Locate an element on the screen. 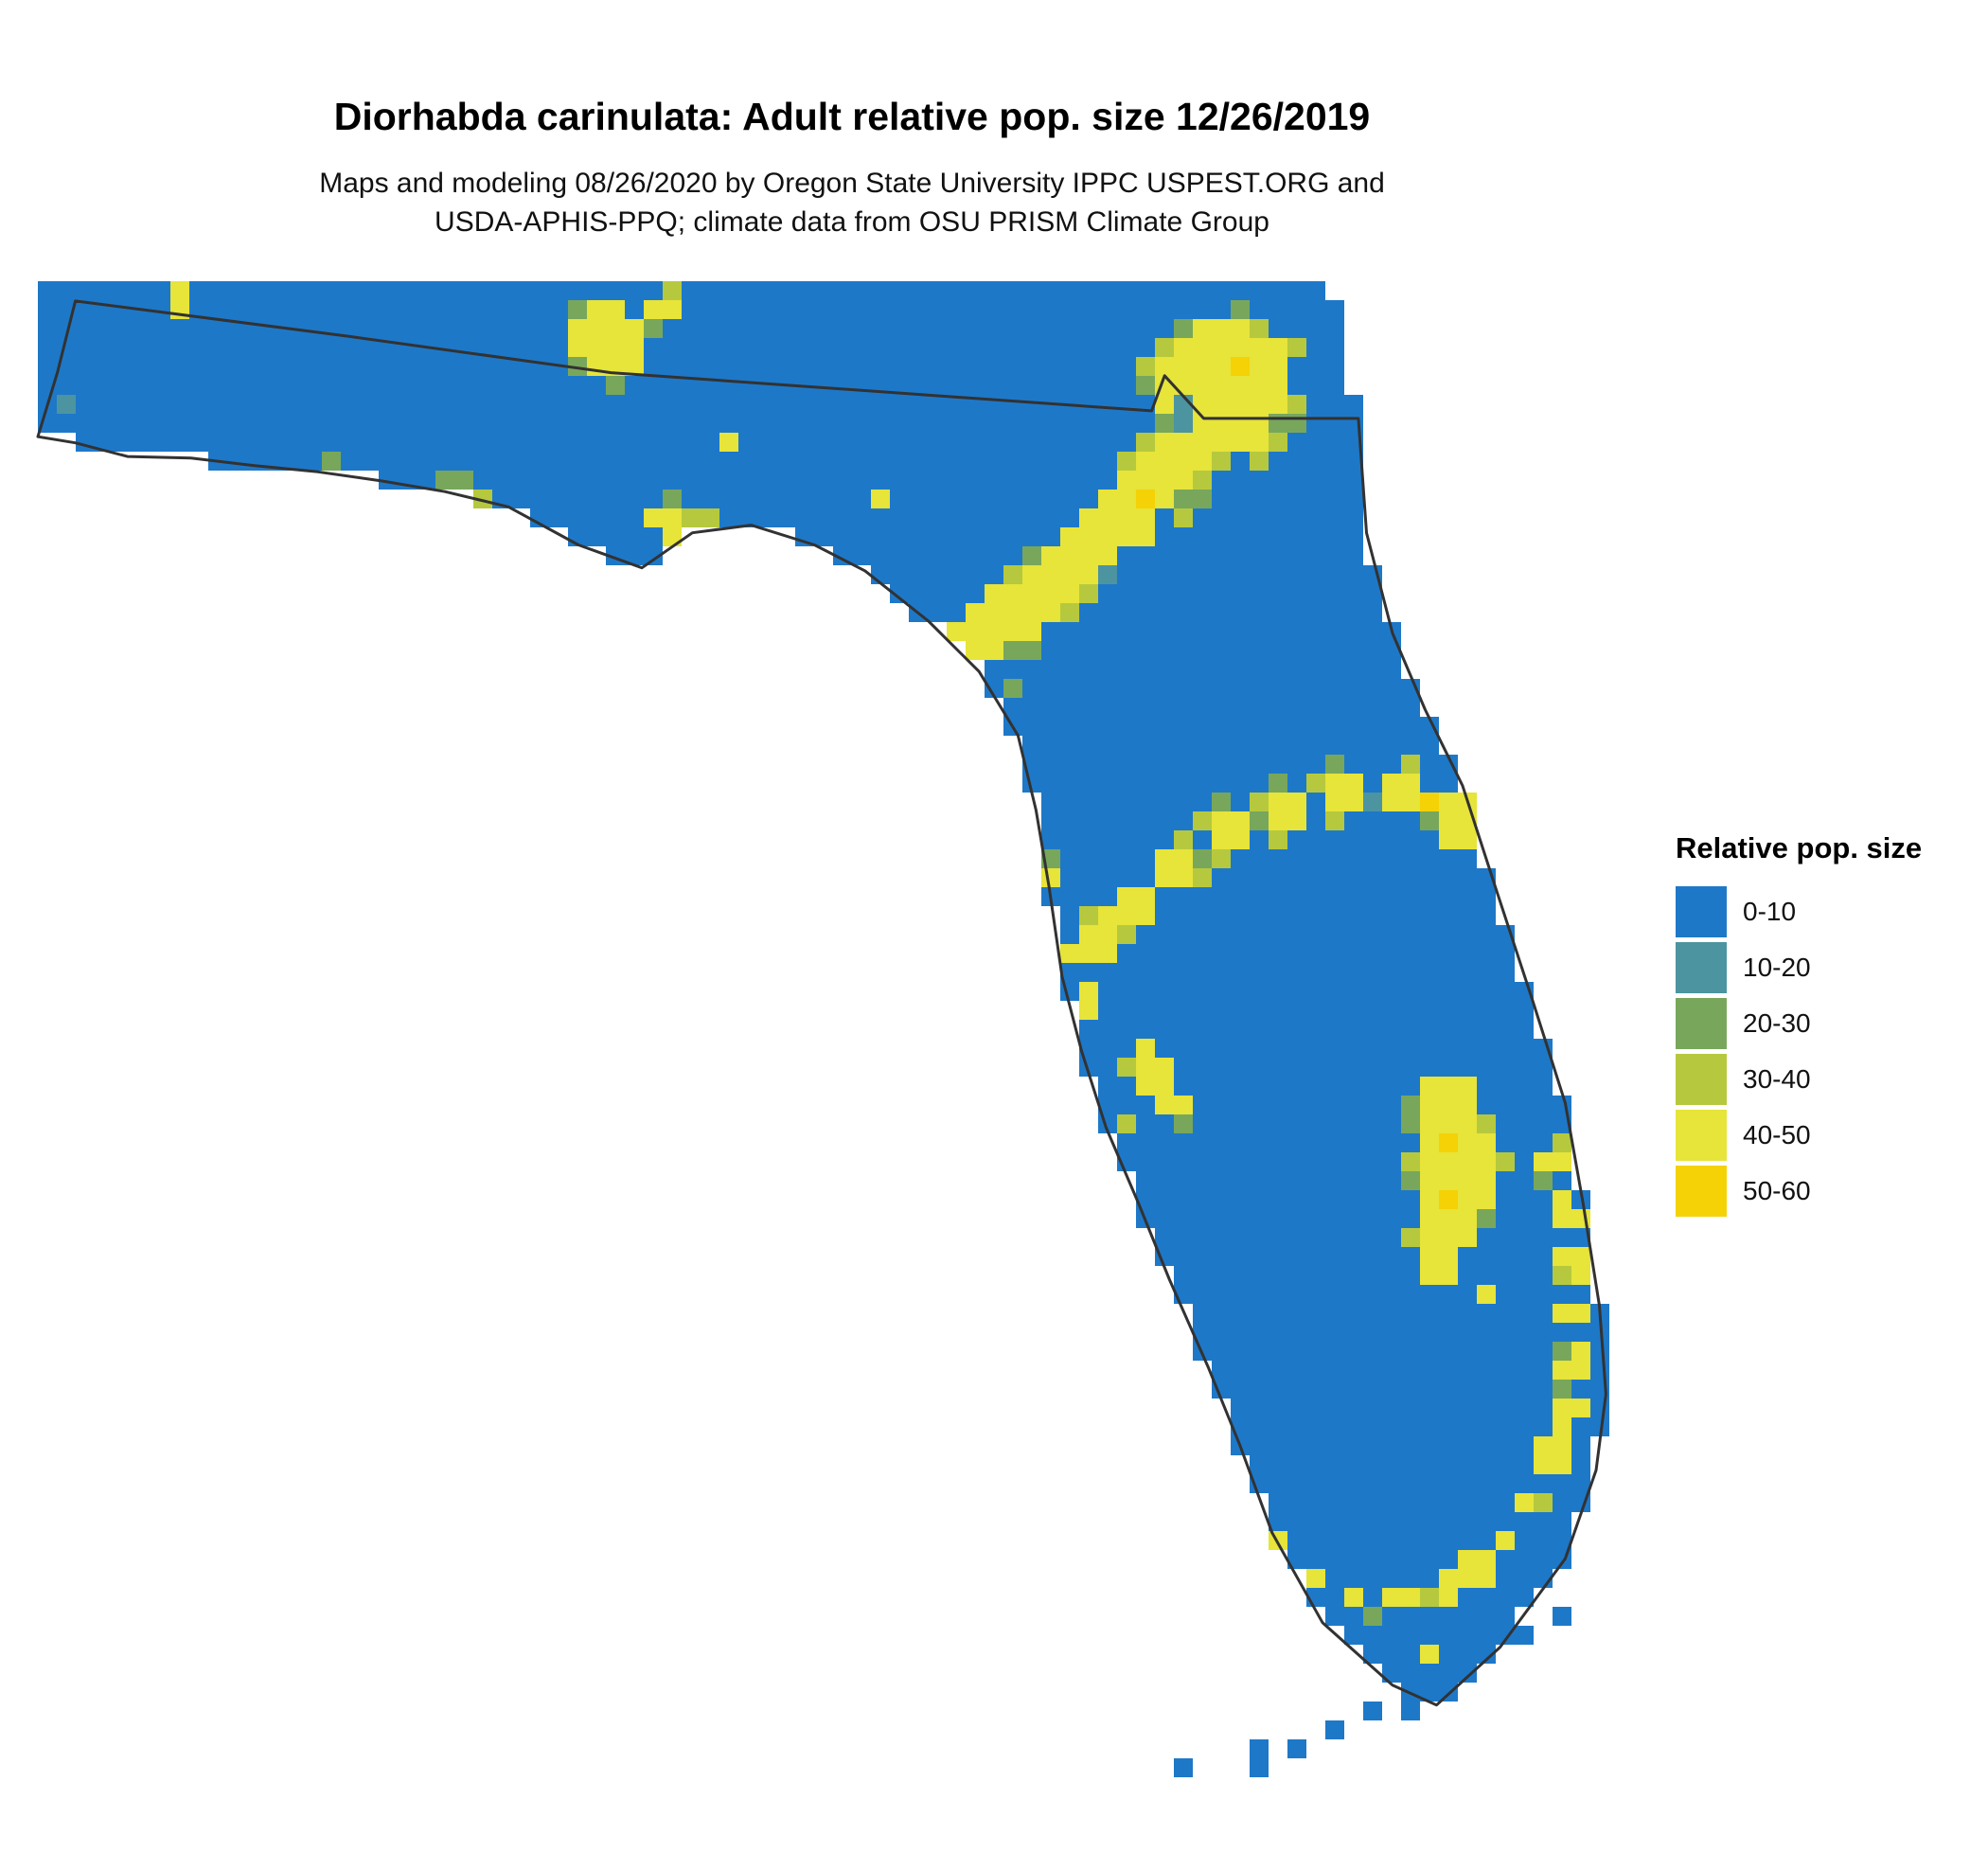  legend-item-label: 0-10 is located at coordinates (1770, 911).